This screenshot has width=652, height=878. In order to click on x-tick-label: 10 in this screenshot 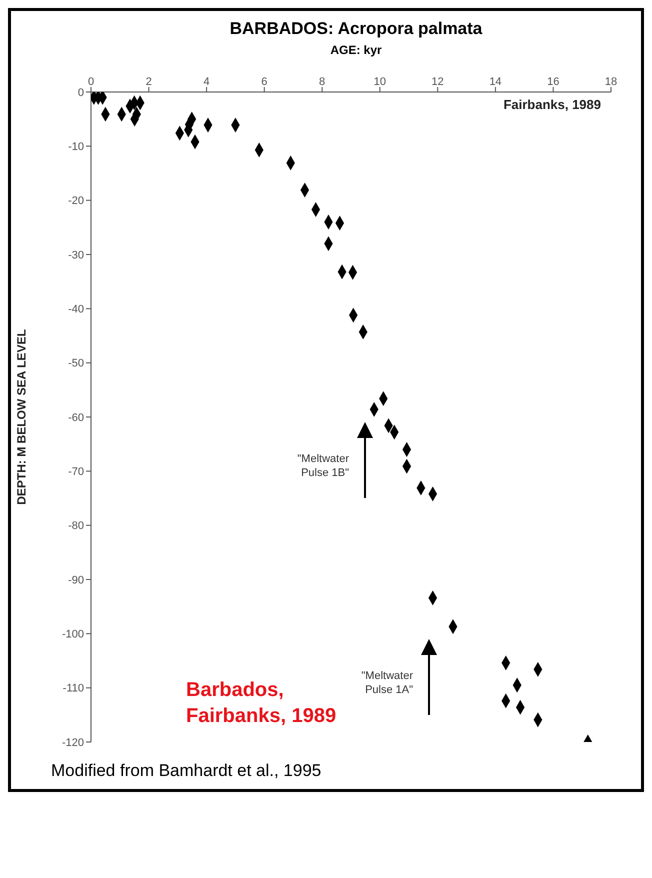, I will do `click(380, 82)`.